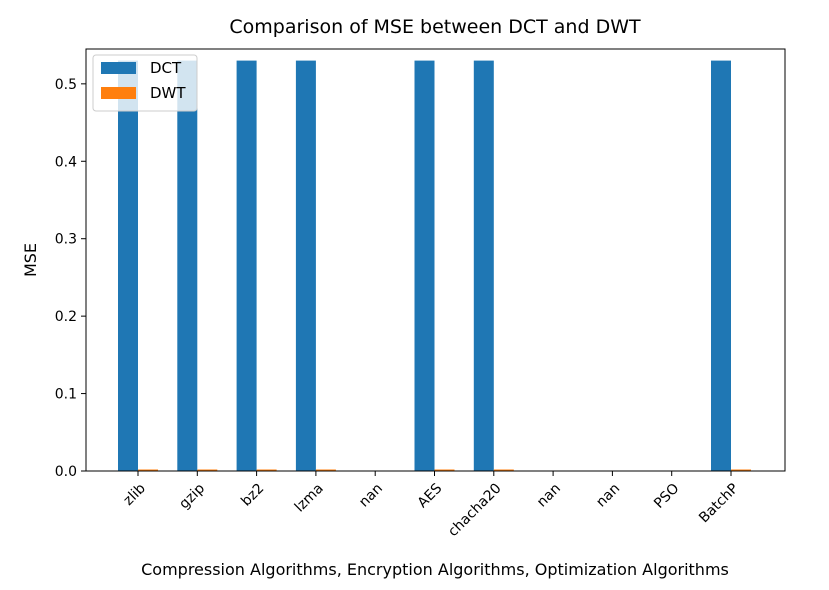 The width and height of the screenshot is (829, 590). I want to click on y-tick-label-3: 0.3, so click(66, 240).